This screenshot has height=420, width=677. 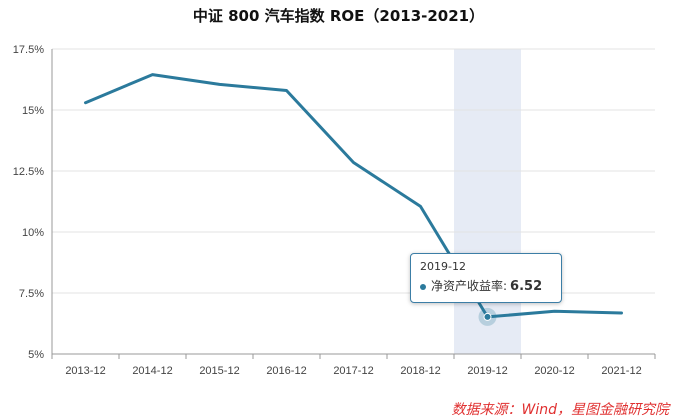 I want to click on chart-title: 中证 800 汽车指数 ROE（2013-2021）, so click(x=338, y=16).